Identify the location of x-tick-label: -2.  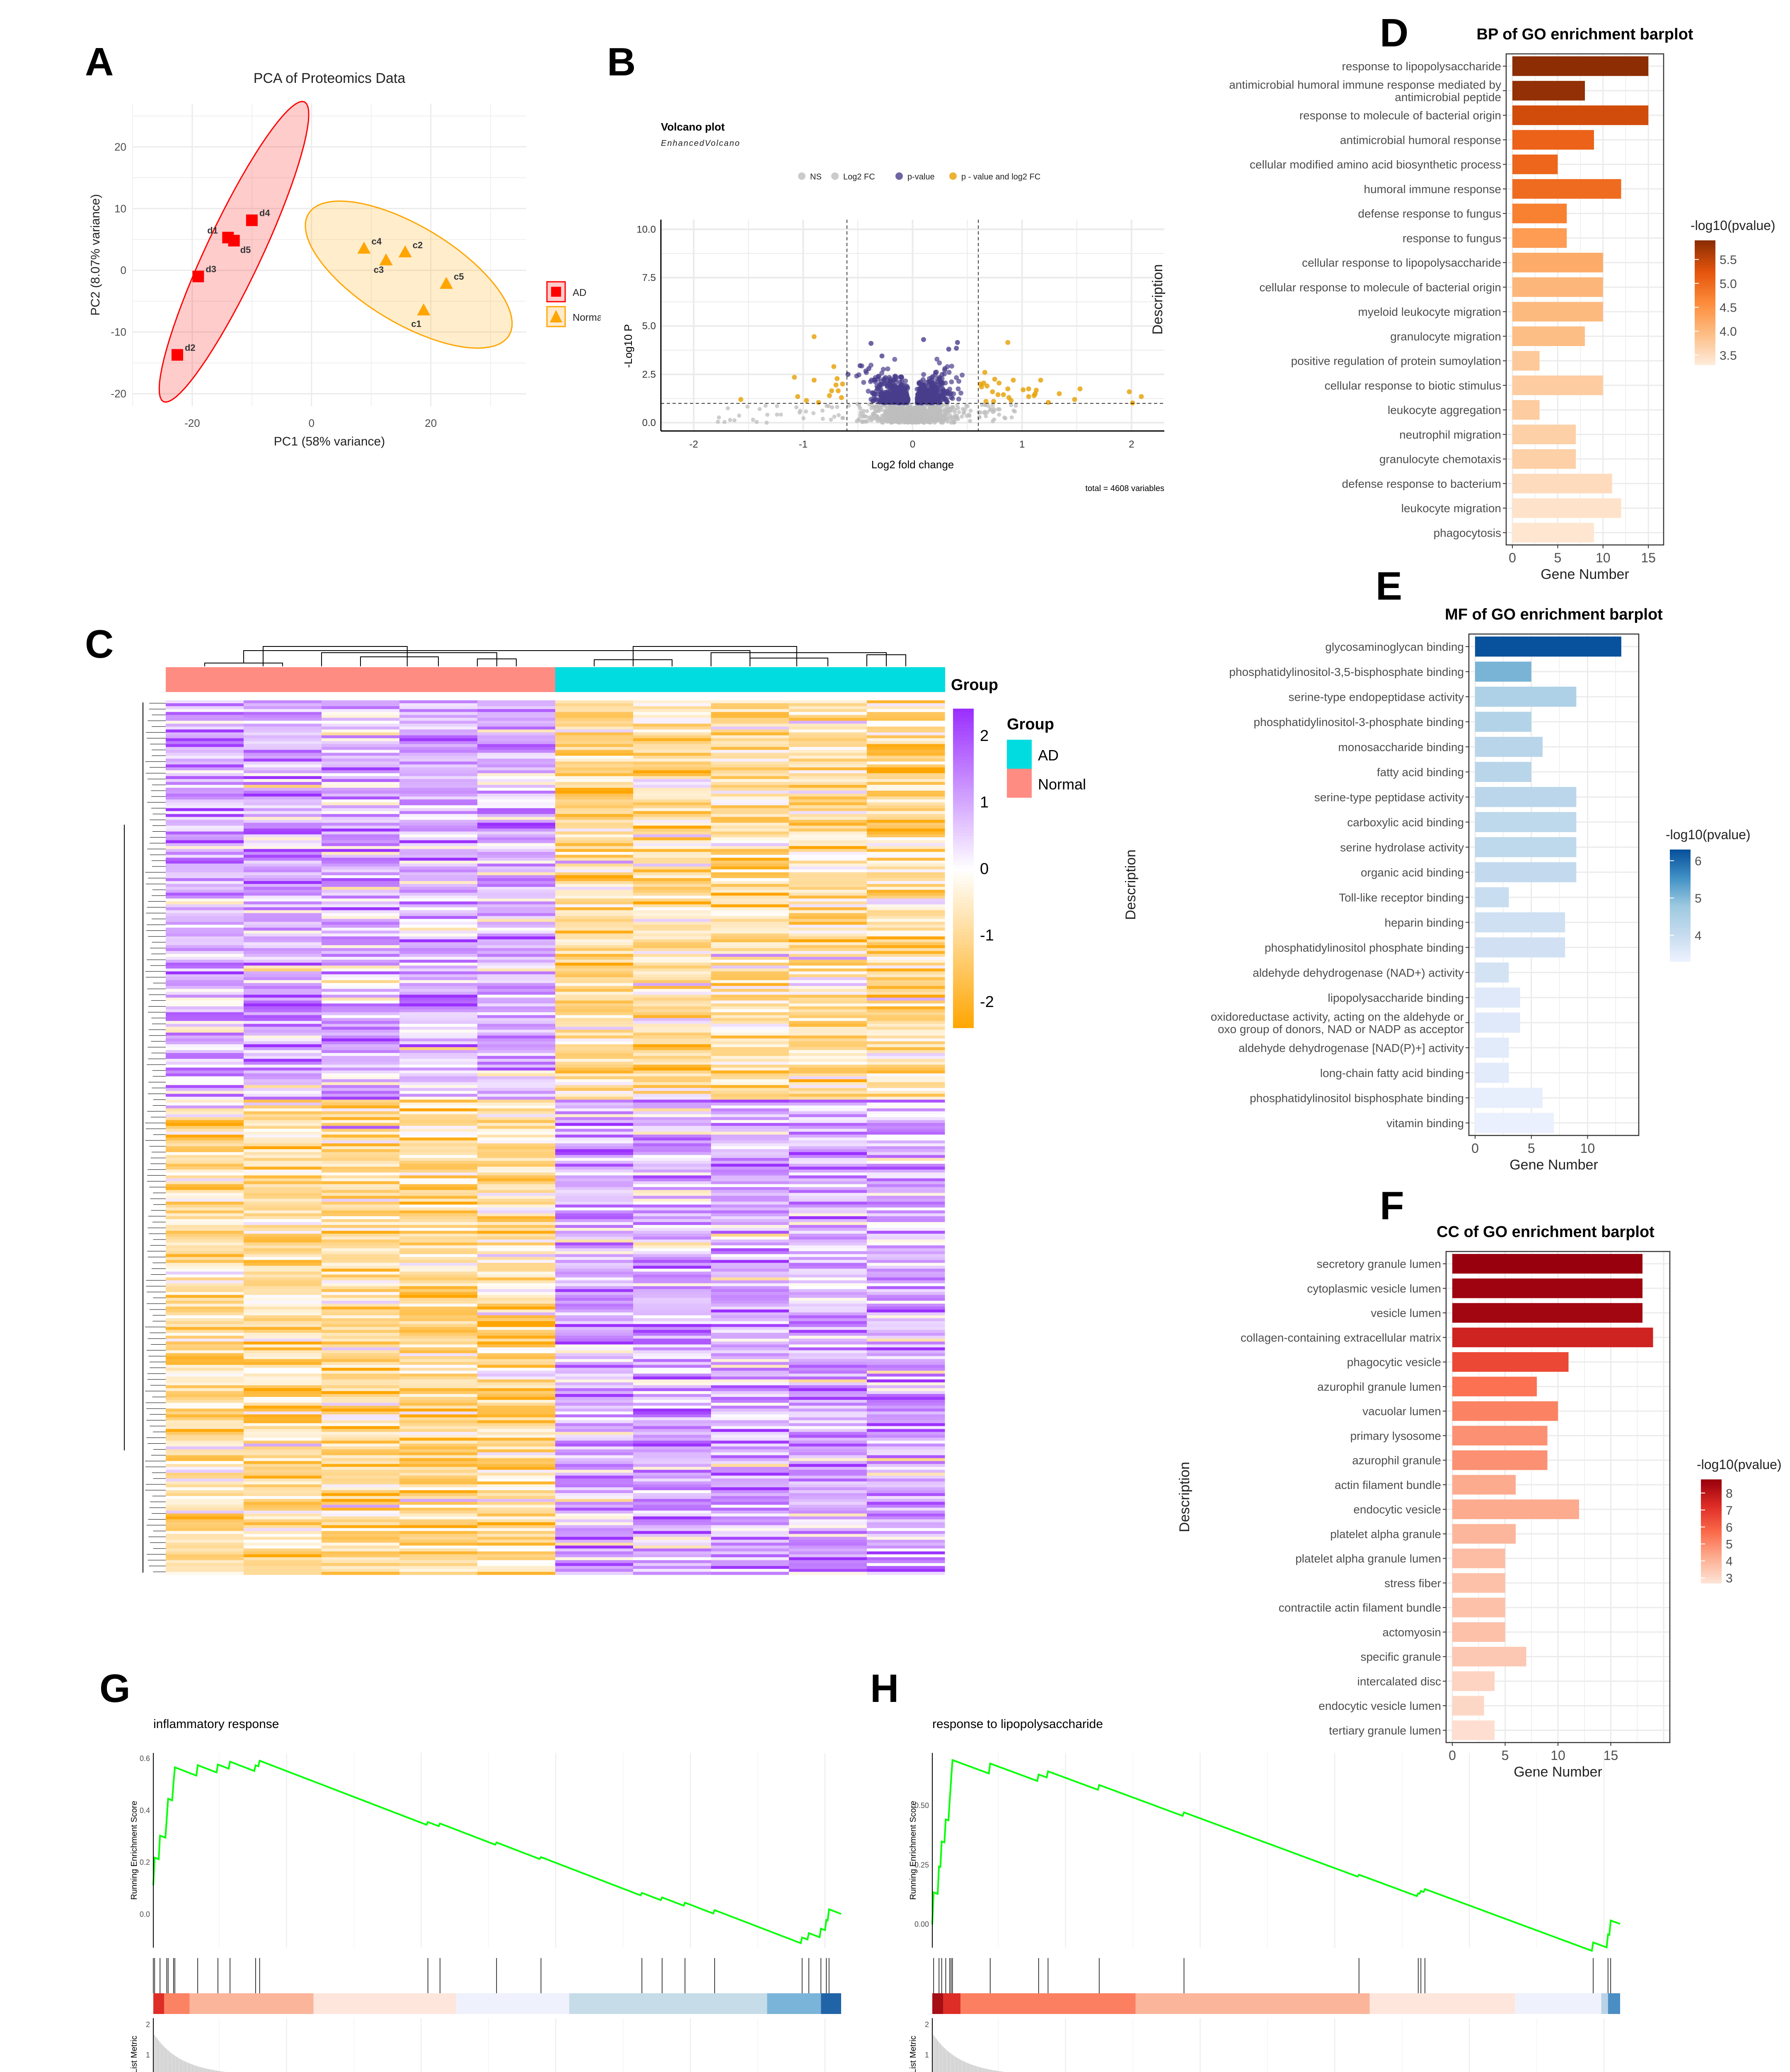
(693, 444).